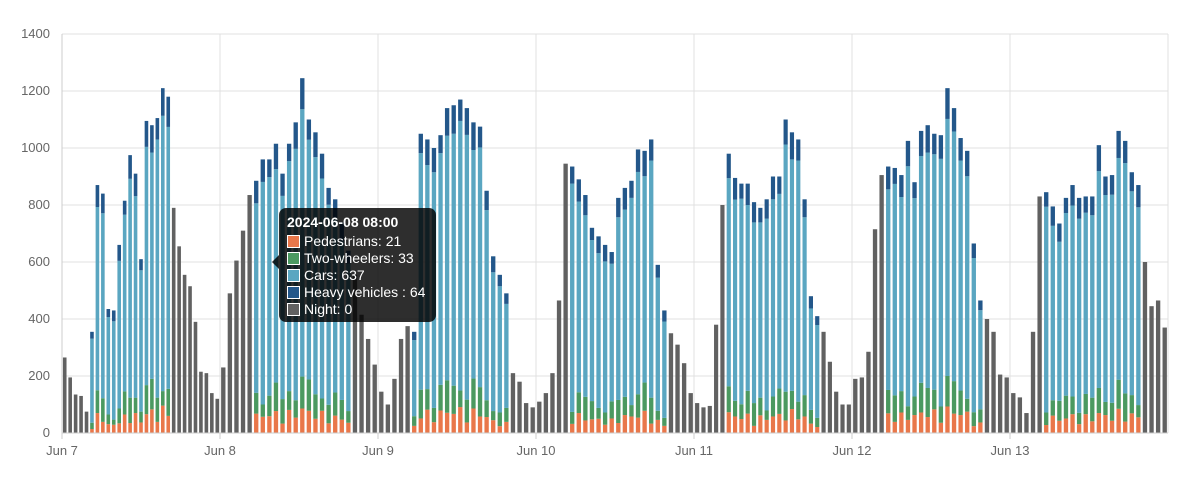  What do you see at coordinates (39, 204) in the screenshot?
I see `y-tick-label: 800` at bounding box center [39, 204].